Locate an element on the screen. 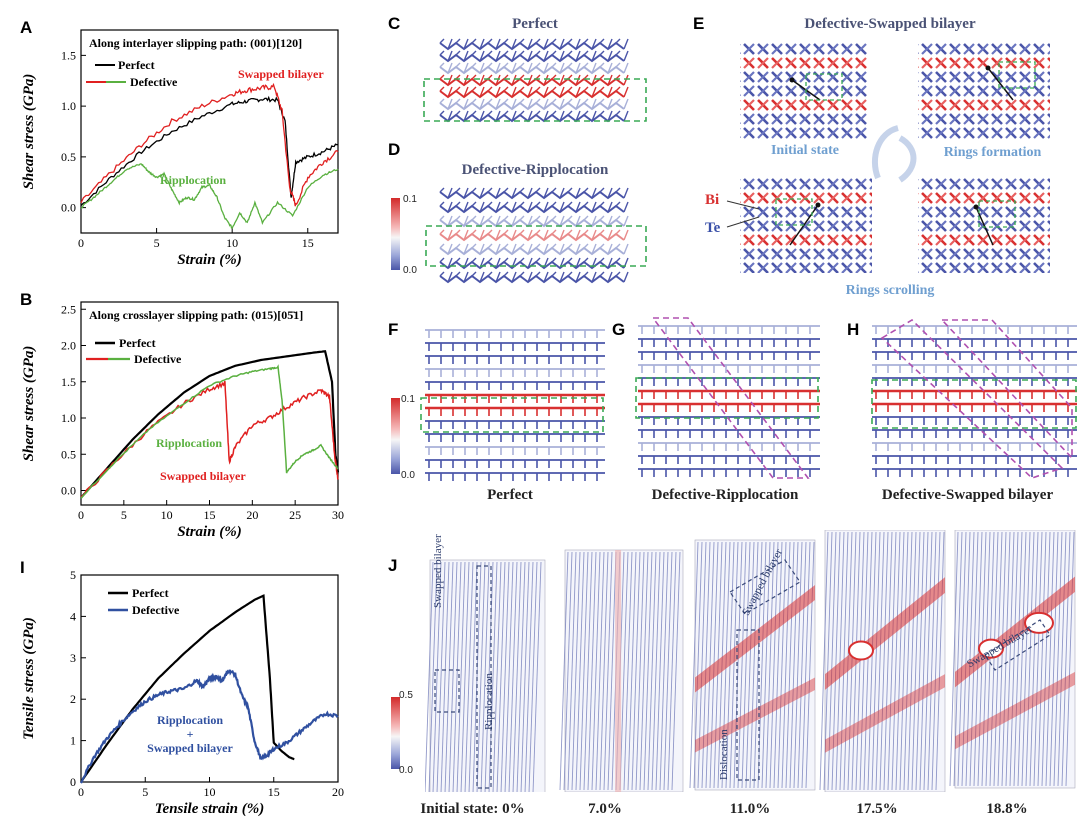 The height and width of the screenshot is (824, 1080). displacement-arrow is located at coordinates (1000, 84).